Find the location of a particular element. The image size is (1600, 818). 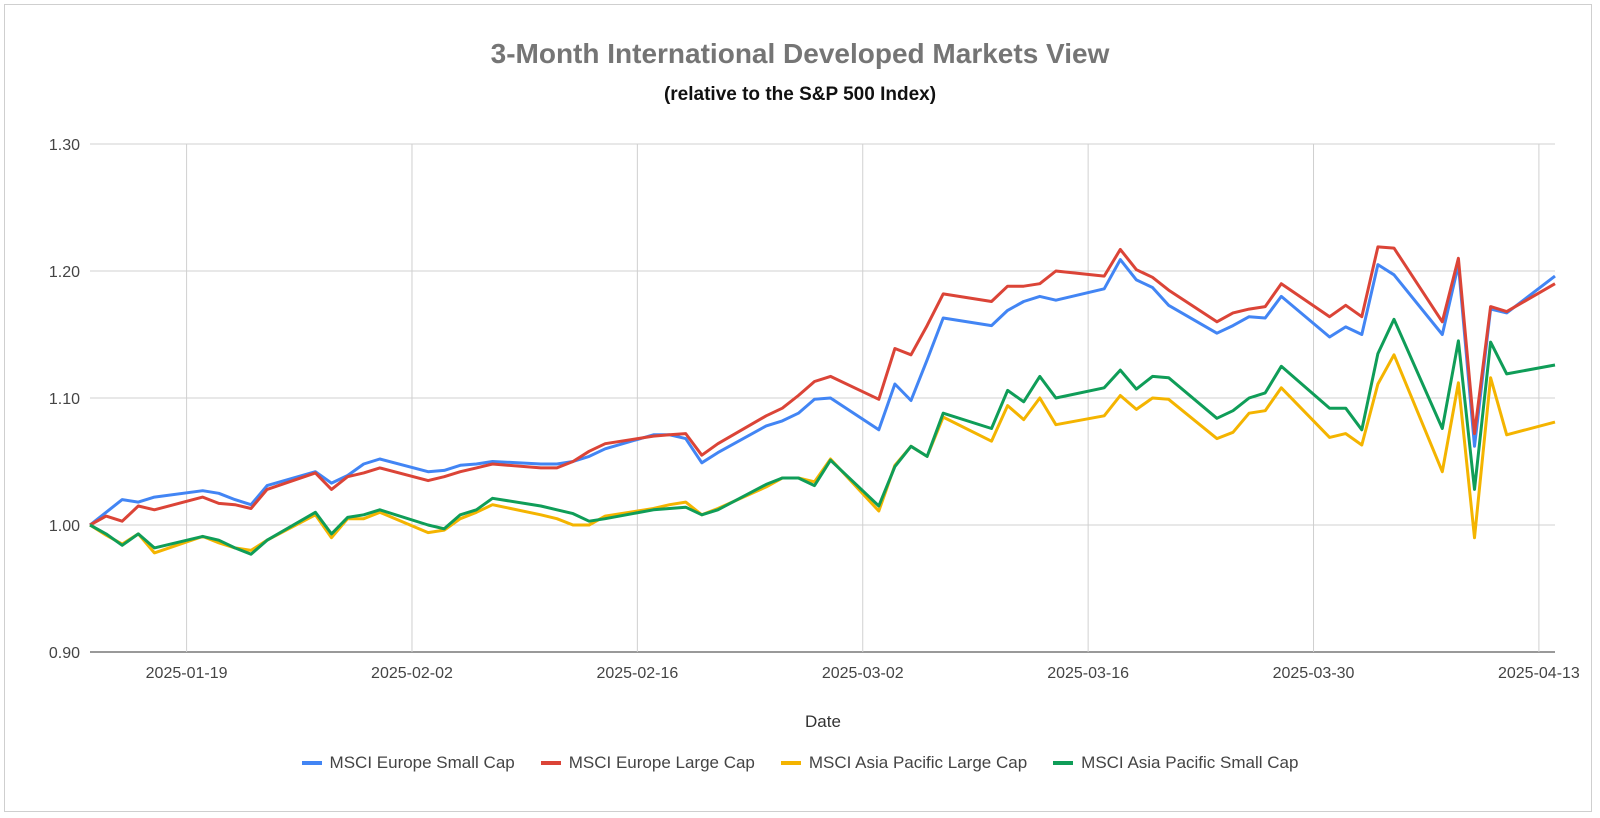

legend-item-msci-asia-pacific-large-cap: MSCI Asia Pacific Large Cap is located at coordinates (904, 763).